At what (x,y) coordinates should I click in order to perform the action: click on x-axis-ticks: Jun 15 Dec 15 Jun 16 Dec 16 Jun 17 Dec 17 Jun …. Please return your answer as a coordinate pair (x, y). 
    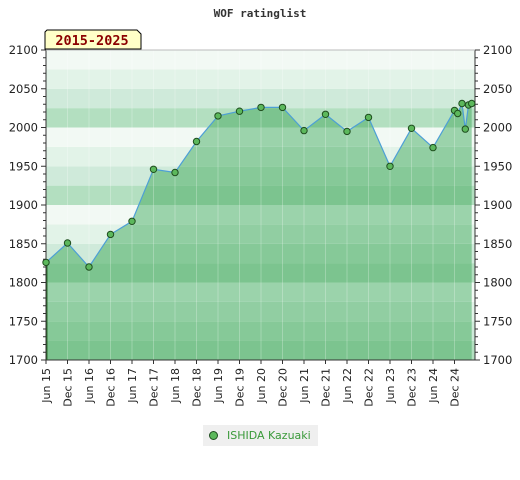
    Looking at the image, I should click on (251, 383).